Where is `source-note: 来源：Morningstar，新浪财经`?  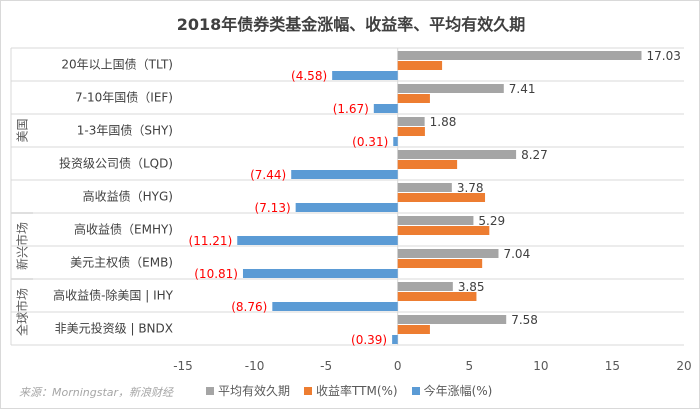
source-note: 来源：Morningstar，新浪财经 is located at coordinates (96, 392).